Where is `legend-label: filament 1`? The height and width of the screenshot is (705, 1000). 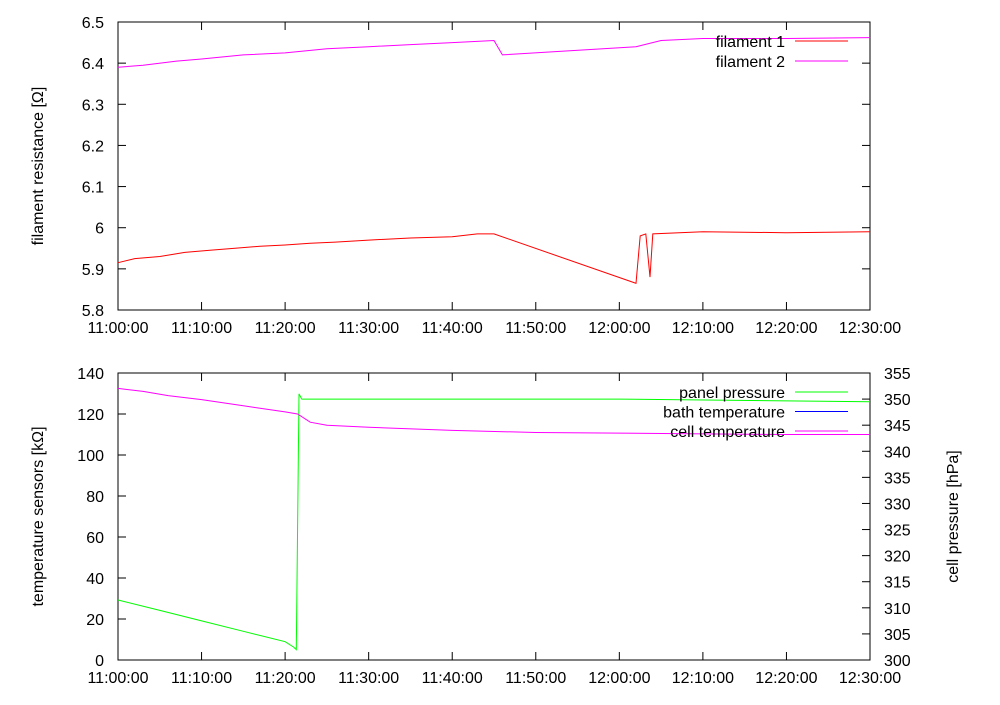
legend-label: filament 1 is located at coordinates (750, 42).